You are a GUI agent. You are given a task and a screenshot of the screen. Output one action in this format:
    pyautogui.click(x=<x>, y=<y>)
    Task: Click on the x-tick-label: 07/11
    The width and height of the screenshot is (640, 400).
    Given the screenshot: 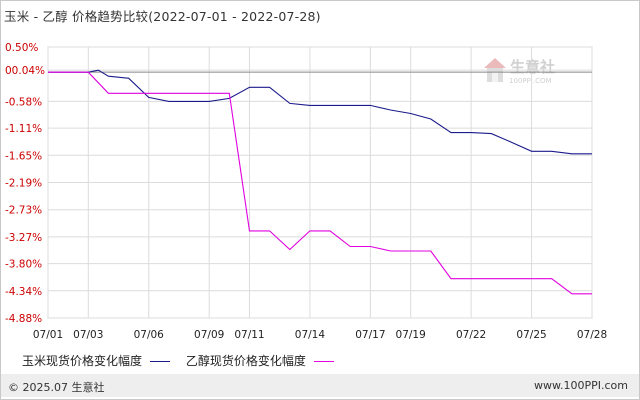 What is the action you would take?
    pyautogui.click(x=249, y=335)
    